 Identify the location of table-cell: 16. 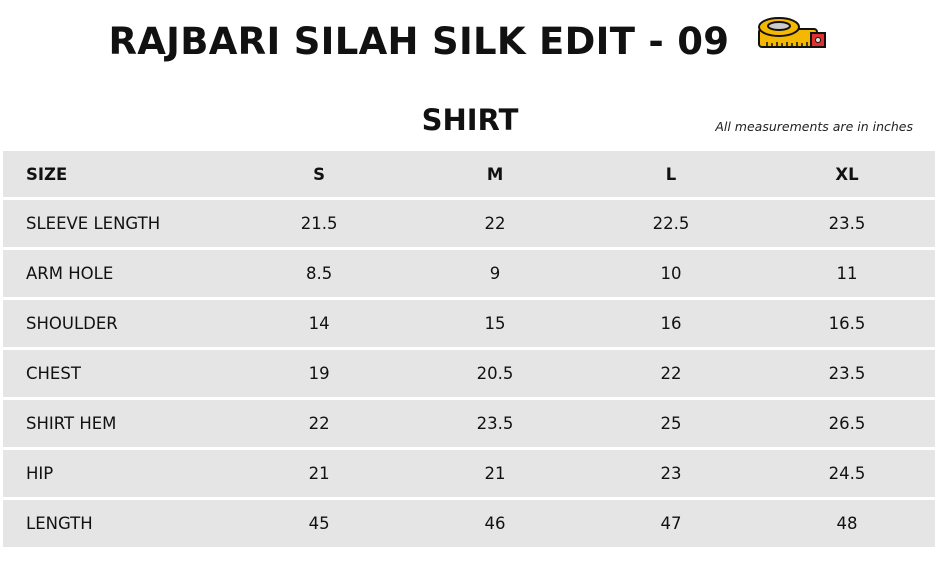
(671, 323).